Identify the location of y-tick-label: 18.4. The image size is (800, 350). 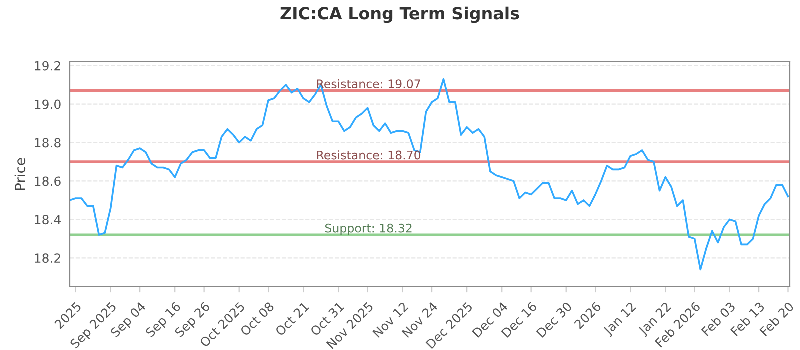
(48, 220).